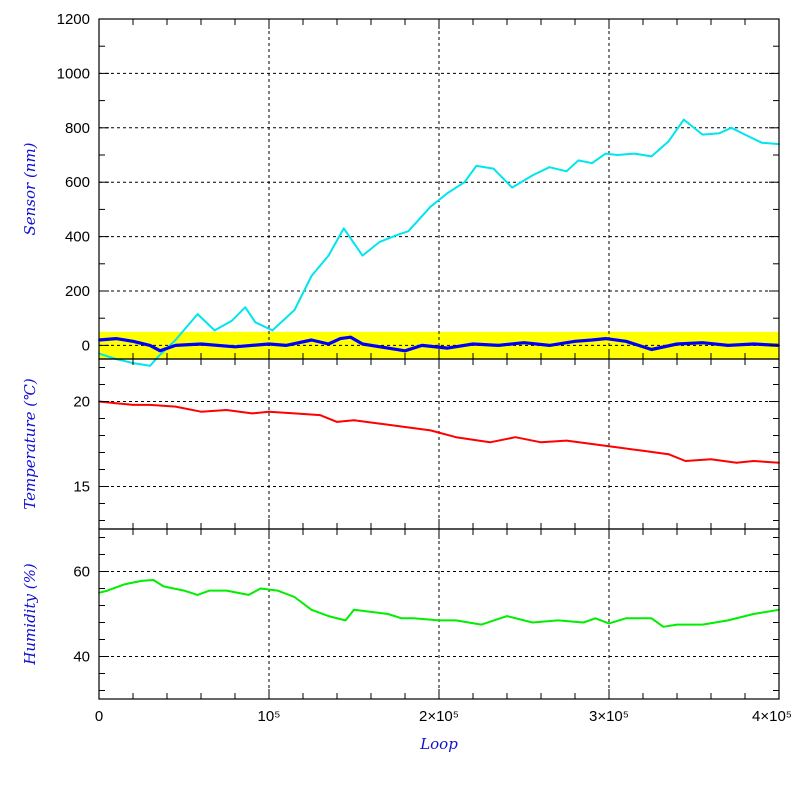  Describe the element at coordinates (86, 345) in the screenshot. I see `y-tick-label: 0` at that location.